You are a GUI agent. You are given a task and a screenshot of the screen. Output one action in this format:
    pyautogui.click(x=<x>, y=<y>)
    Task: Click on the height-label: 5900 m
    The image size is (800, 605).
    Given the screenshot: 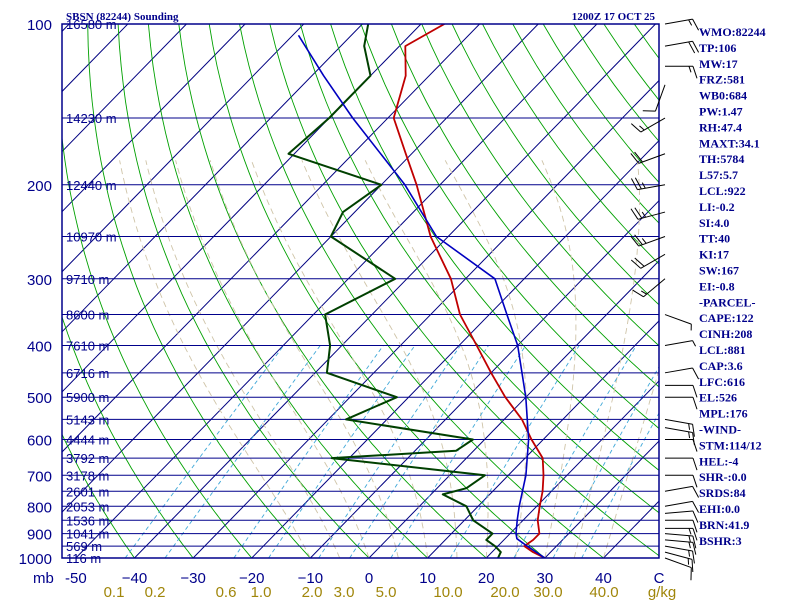 What is the action you would take?
    pyautogui.click(x=87, y=397)
    